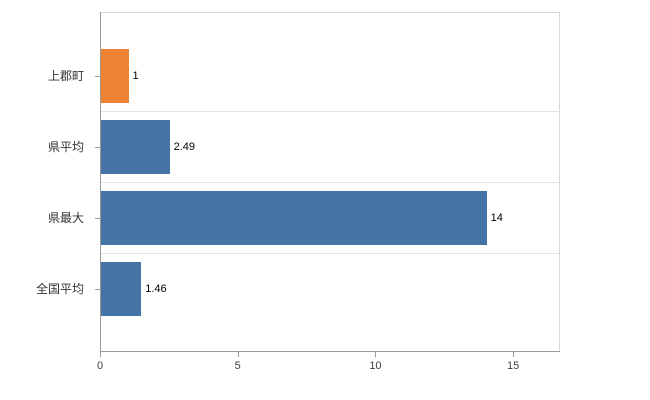 This screenshot has height=400, width=650. Describe the element at coordinates (65, 147) in the screenshot. I see `category-label: 県平均` at that location.